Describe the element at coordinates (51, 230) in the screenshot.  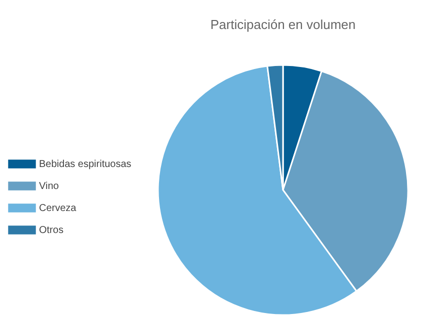
I see `legend-label: Otros` at that location.